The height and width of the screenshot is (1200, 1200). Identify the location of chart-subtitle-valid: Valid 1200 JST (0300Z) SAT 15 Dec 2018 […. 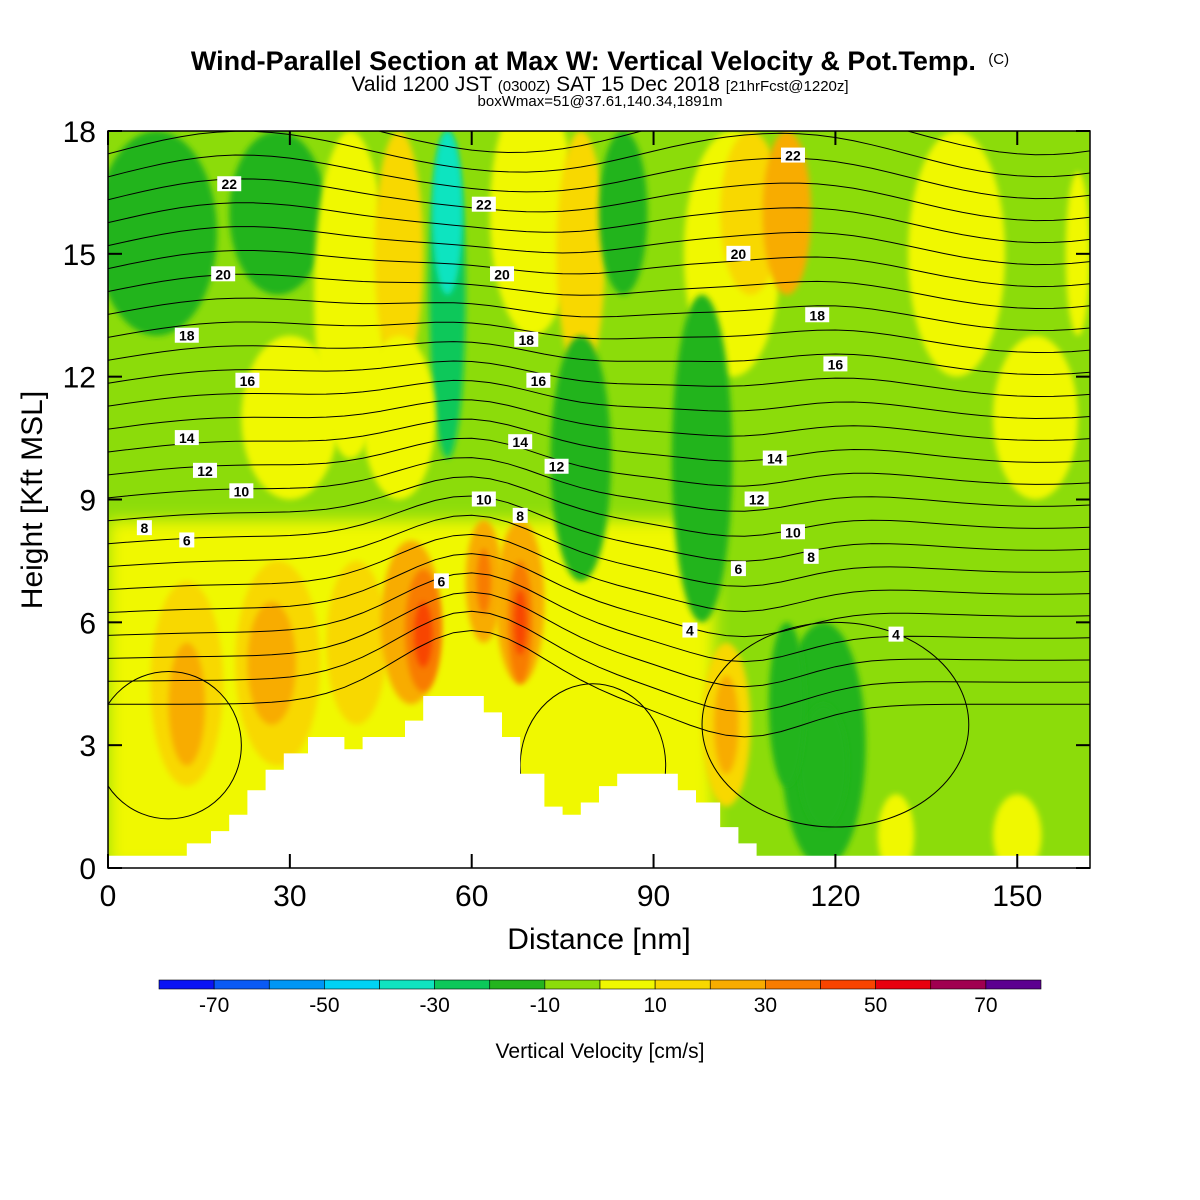
(599, 84).